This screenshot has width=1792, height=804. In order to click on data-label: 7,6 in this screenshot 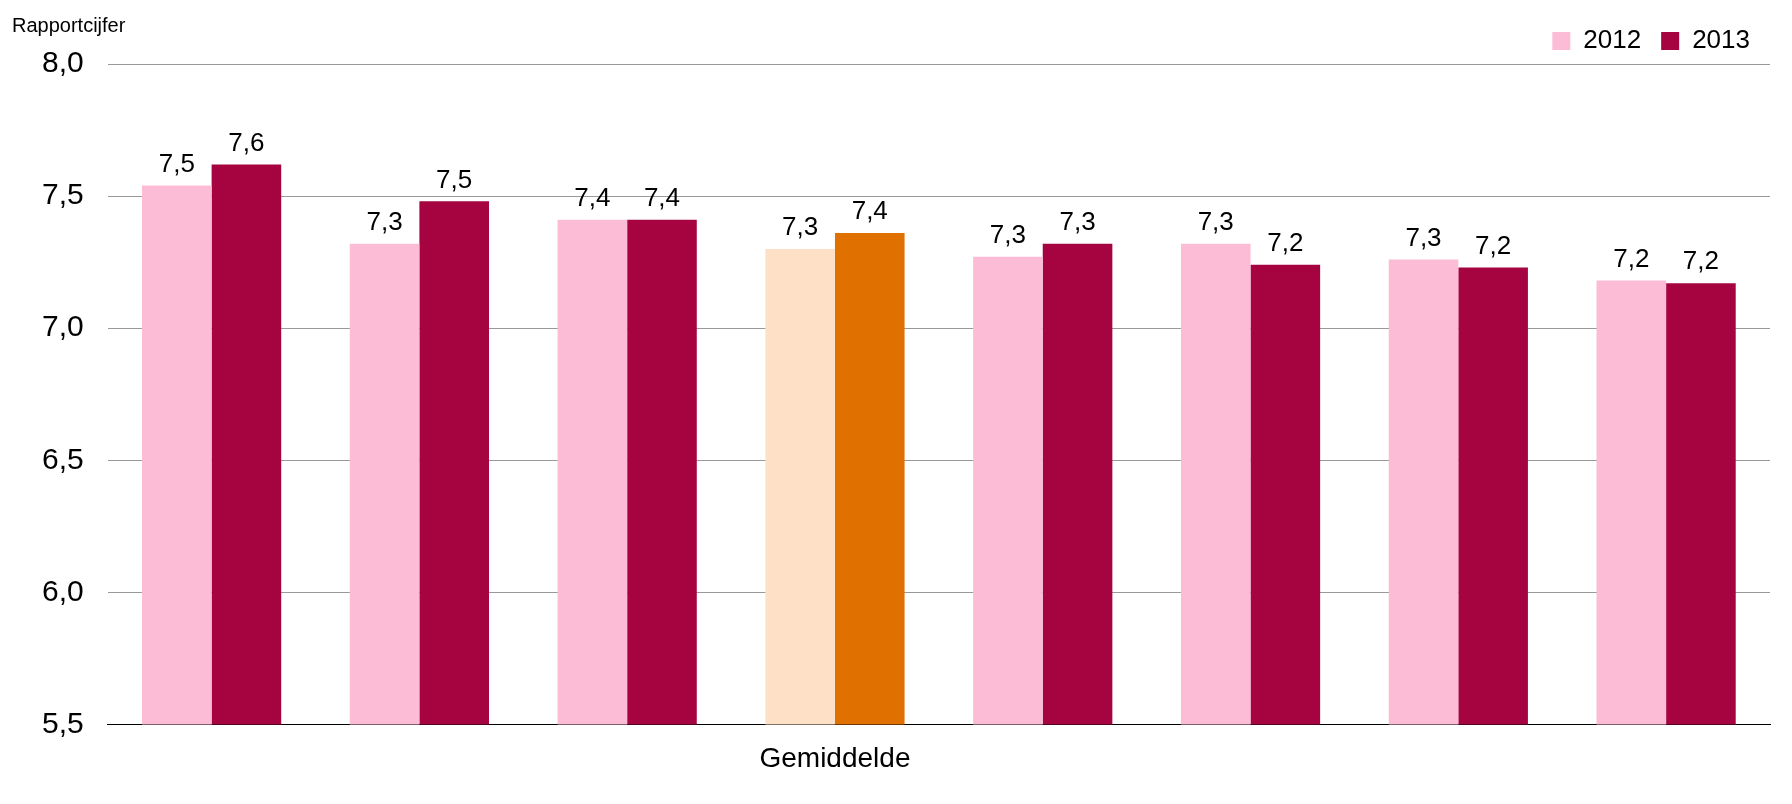, I will do `click(246, 141)`.